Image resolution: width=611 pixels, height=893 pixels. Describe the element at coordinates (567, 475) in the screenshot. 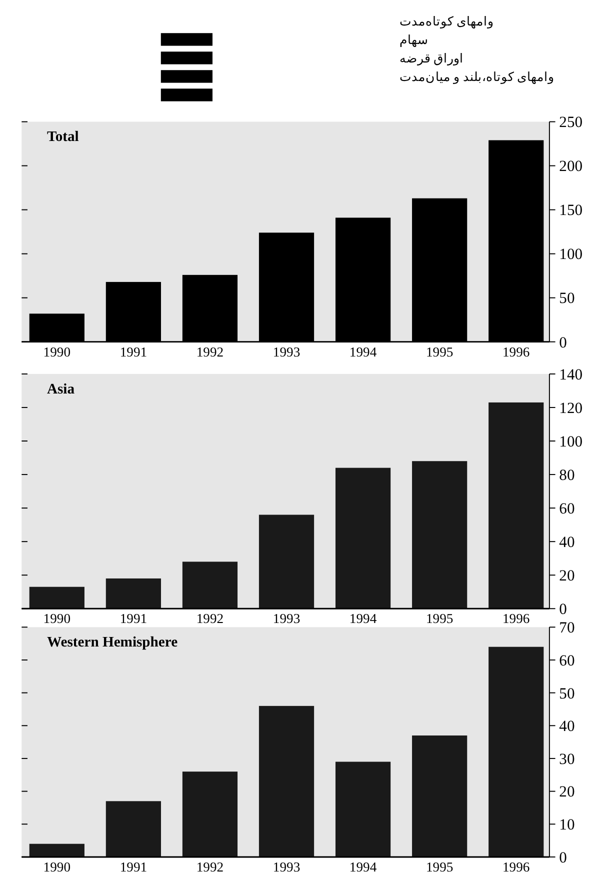

I see `y-tick-label: 80` at that location.